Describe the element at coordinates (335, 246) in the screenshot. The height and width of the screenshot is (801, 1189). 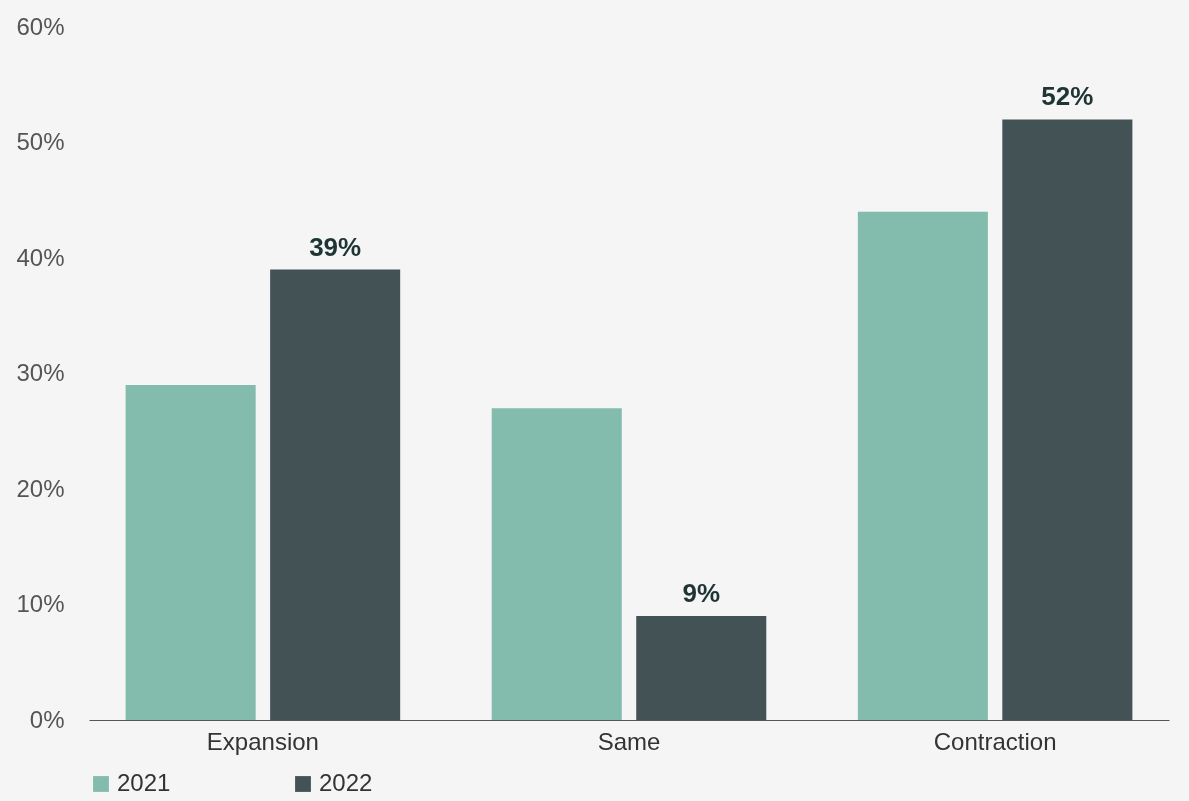
I see `data-label: 39%` at that location.